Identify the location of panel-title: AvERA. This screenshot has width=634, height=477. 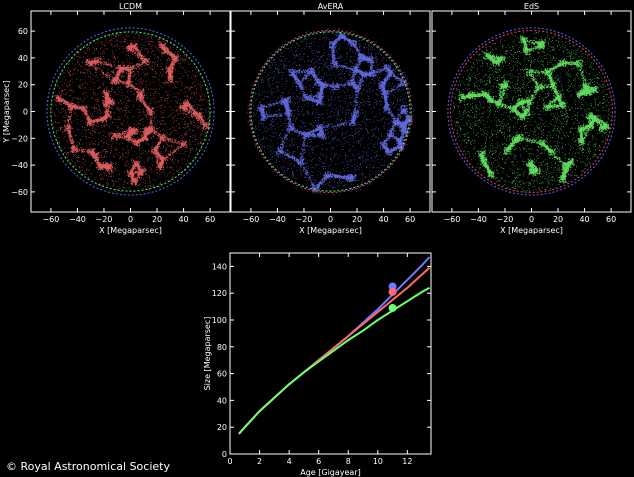
(331, 6).